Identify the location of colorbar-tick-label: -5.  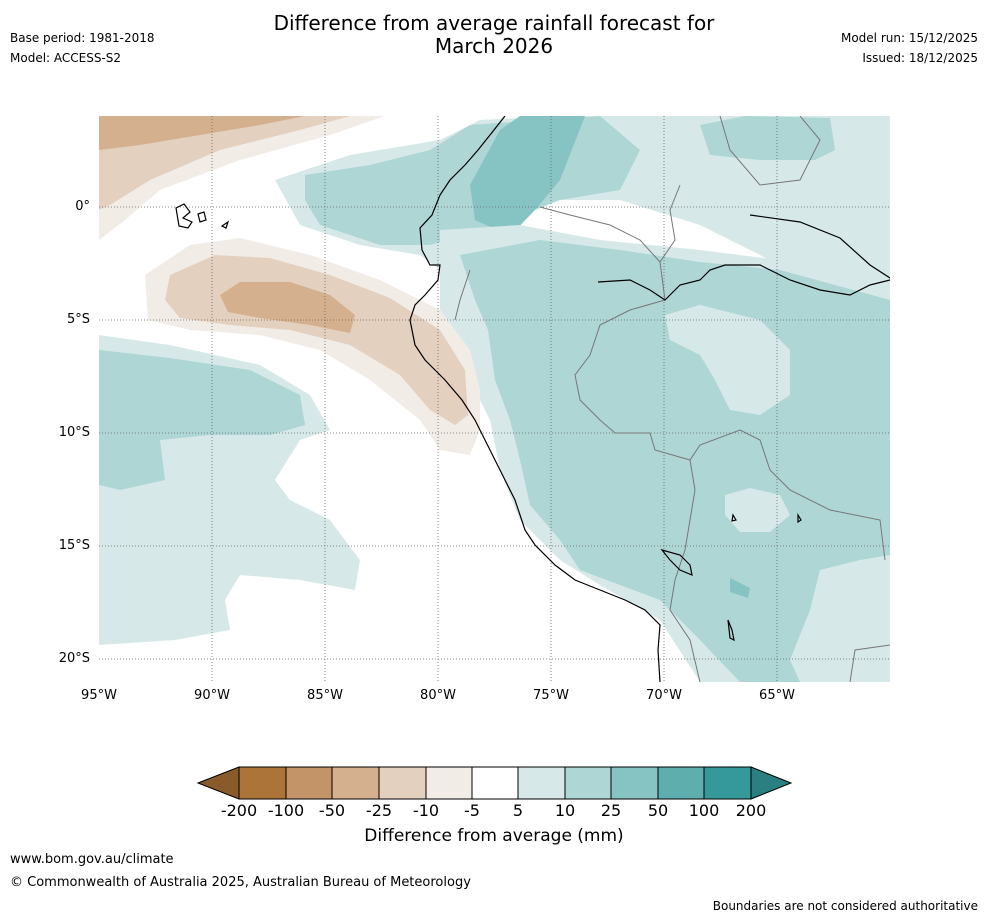
(472, 810).